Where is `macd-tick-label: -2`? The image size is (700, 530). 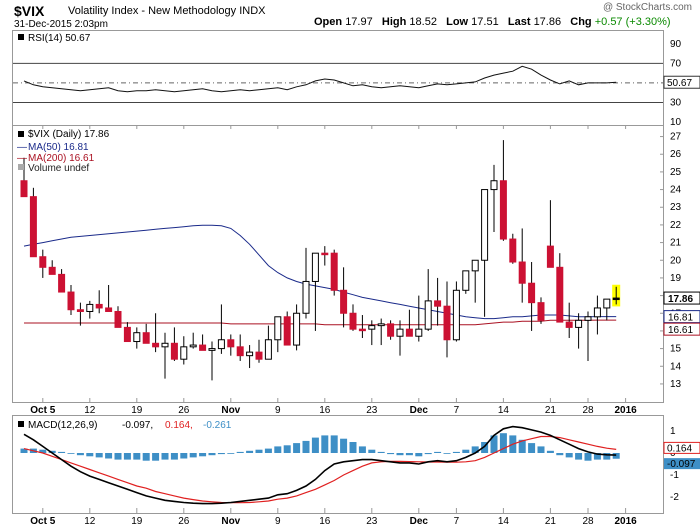 macd-tick-label: -2 is located at coordinates (674, 497).